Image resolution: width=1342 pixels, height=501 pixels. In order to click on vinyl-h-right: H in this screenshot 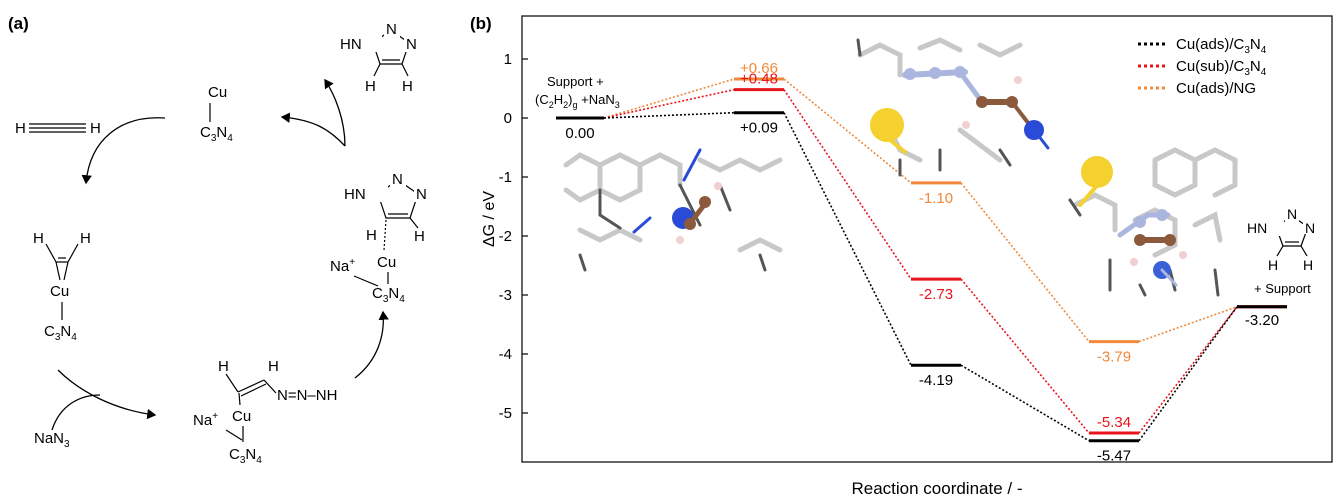, I will do `click(273, 366)`.